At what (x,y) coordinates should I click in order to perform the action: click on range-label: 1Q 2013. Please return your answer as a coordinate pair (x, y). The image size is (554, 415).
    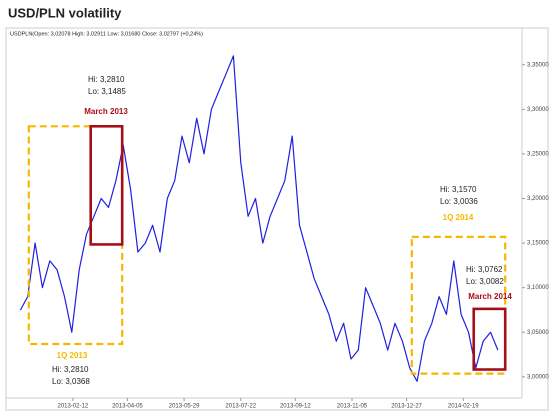
    Looking at the image, I should click on (72, 355).